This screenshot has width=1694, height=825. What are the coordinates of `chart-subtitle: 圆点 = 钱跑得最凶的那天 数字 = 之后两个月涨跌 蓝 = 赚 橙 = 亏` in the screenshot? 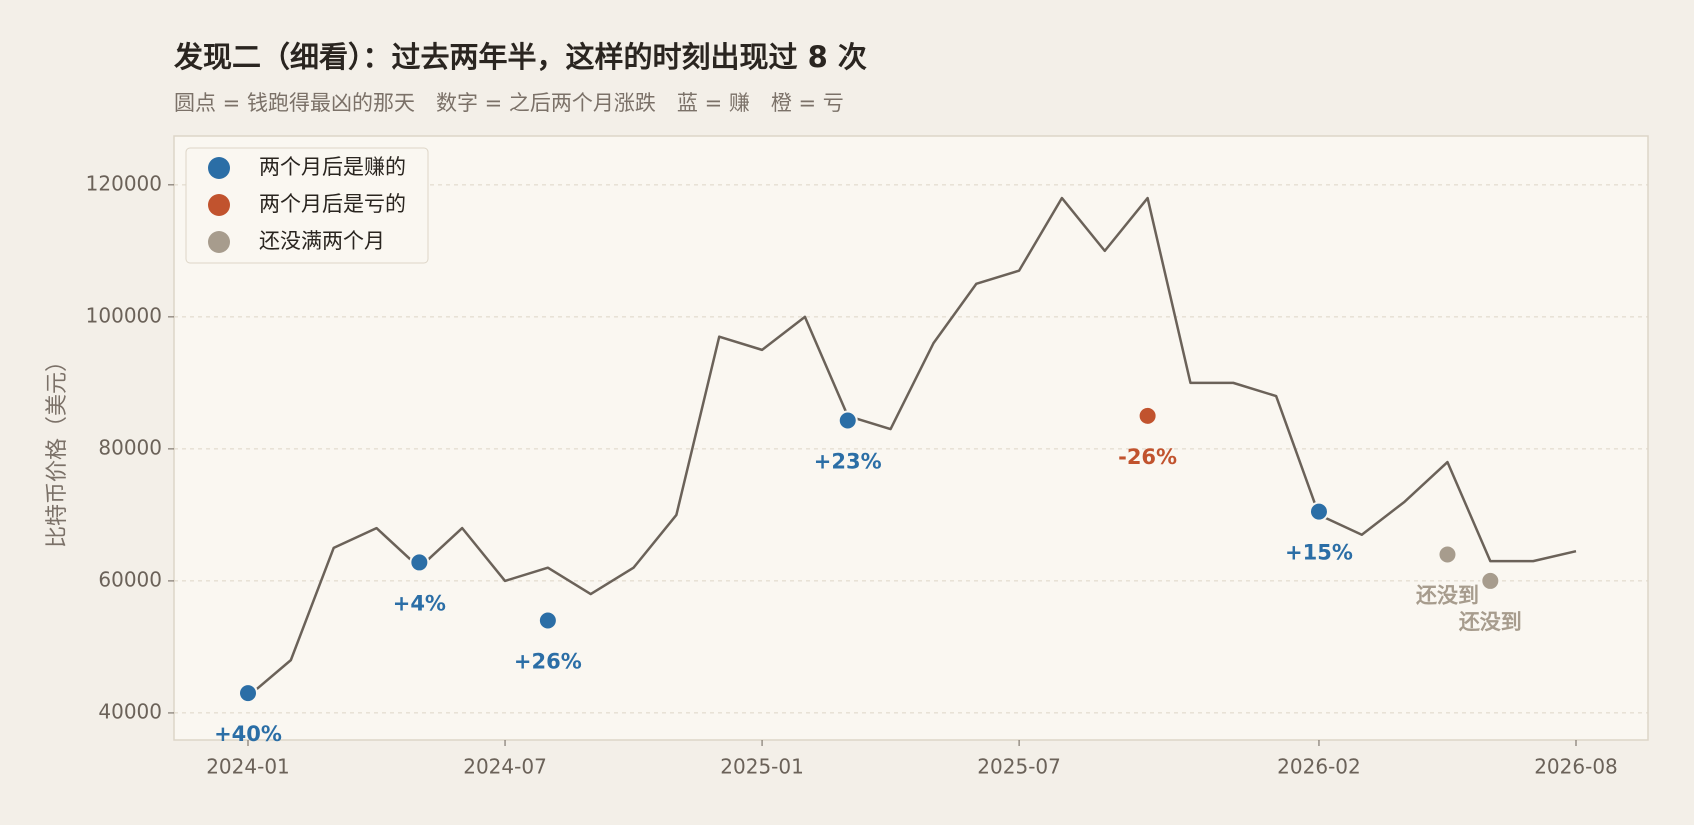 It's located at (509, 103).